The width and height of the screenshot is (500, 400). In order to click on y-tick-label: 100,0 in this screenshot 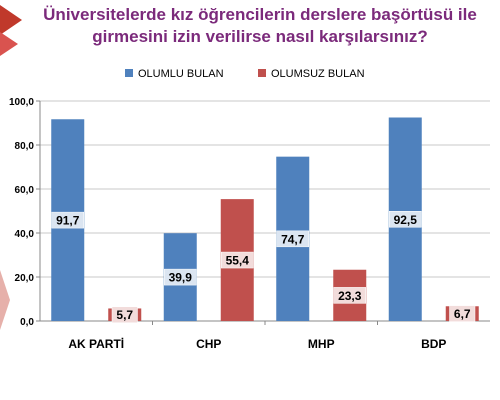, I will do `click(21, 102)`.